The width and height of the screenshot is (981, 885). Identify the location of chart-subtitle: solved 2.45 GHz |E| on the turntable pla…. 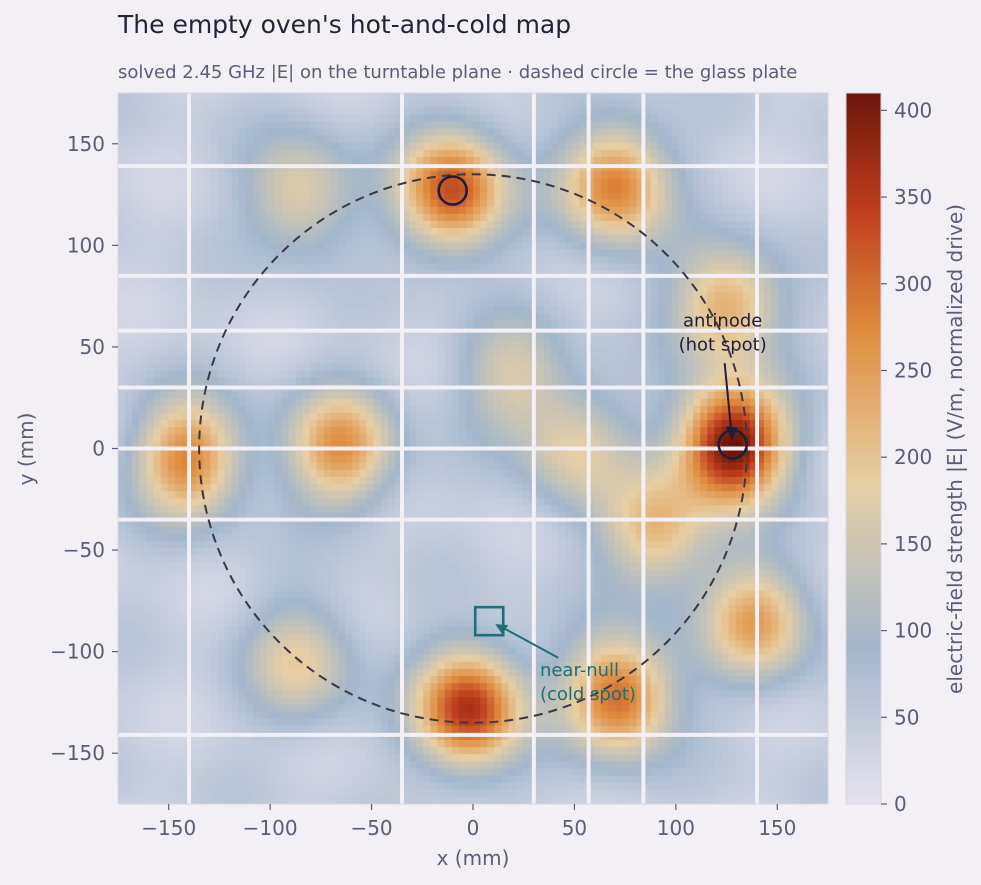
(458, 72).